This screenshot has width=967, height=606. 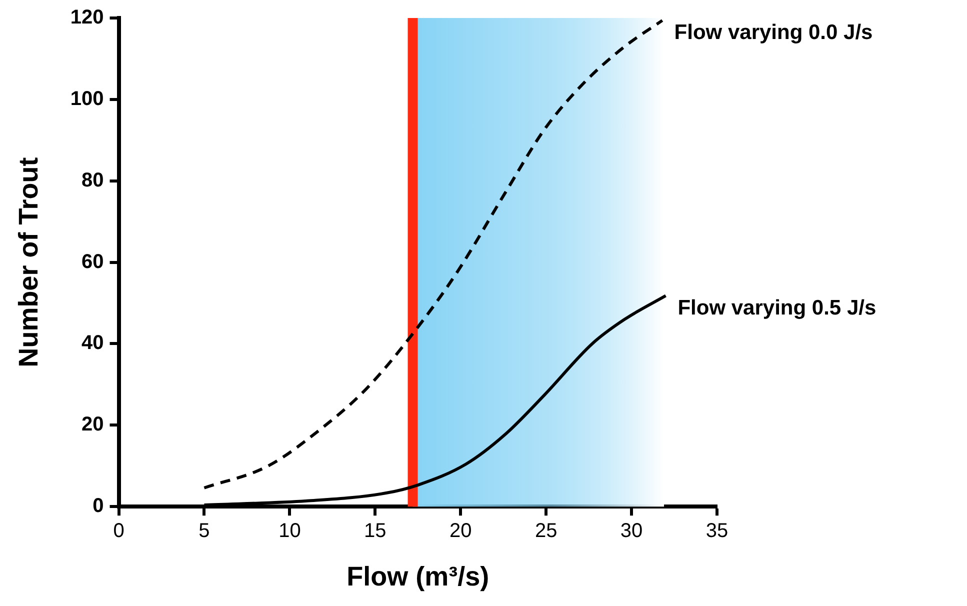 What do you see at coordinates (93, 343) in the screenshot?
I see `y-tick-label: 40` at bounding box center [93, 343].